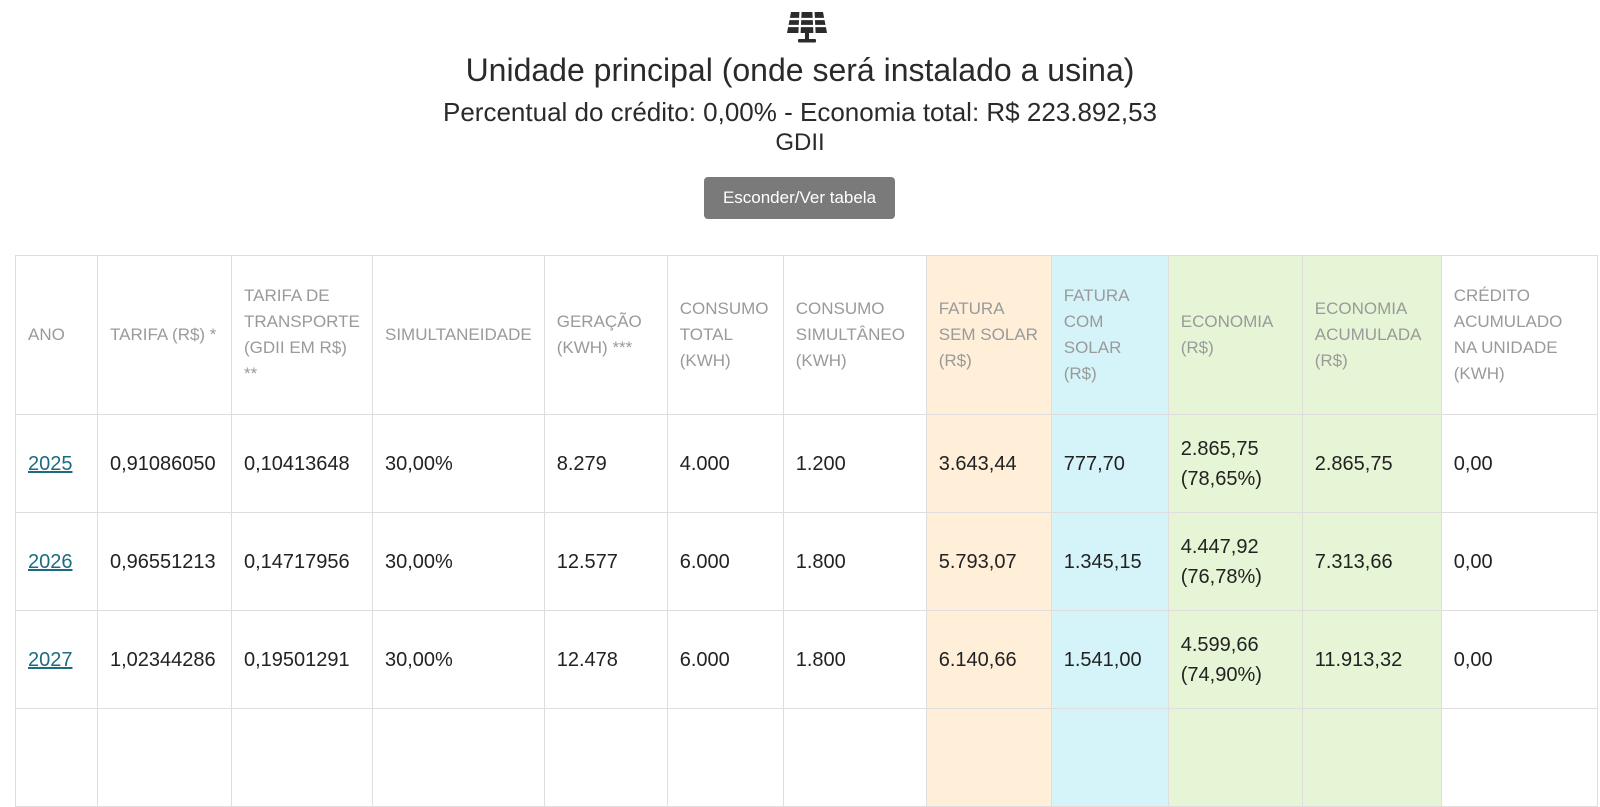 The image size is (1600, 807). What do you see at coordinates (1235, 463) in the screenshot?
I see `cell-economia: 2.865,75 (78,65%)` at bounding box center [1235, 463].